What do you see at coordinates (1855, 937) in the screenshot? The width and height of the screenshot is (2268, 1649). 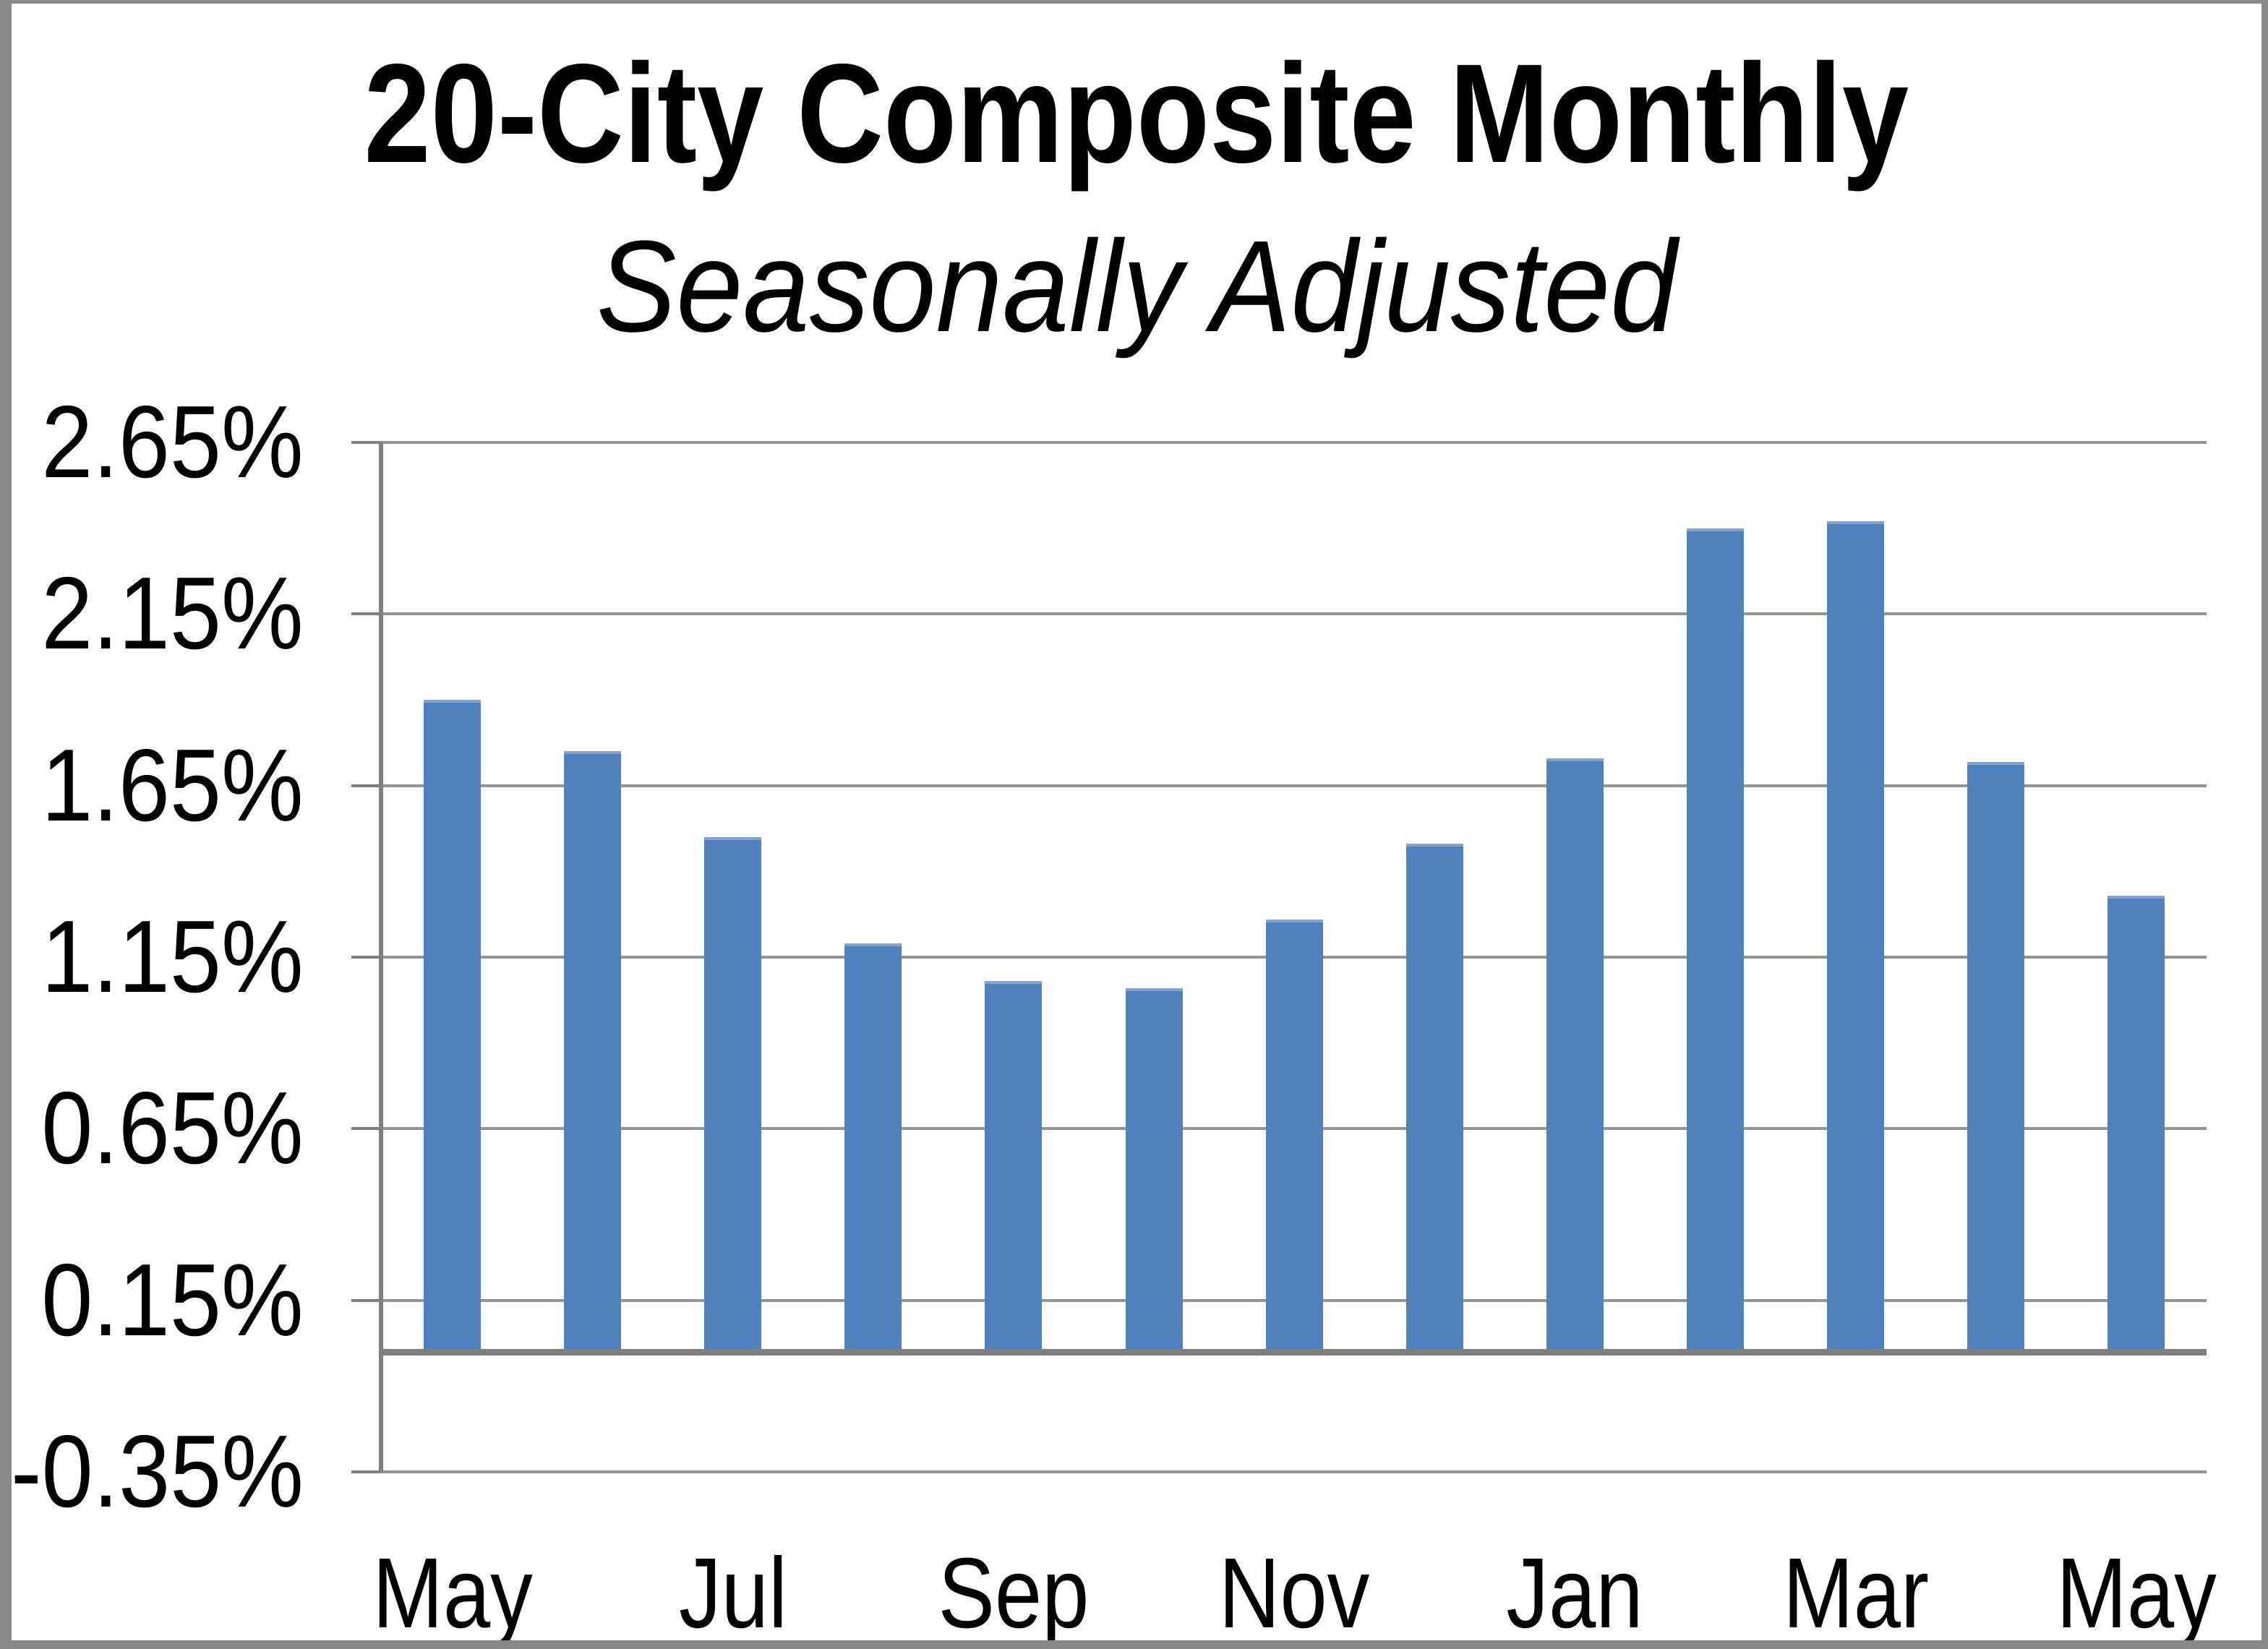 I see `bar-Mar` at bounding box center [1855, 937].